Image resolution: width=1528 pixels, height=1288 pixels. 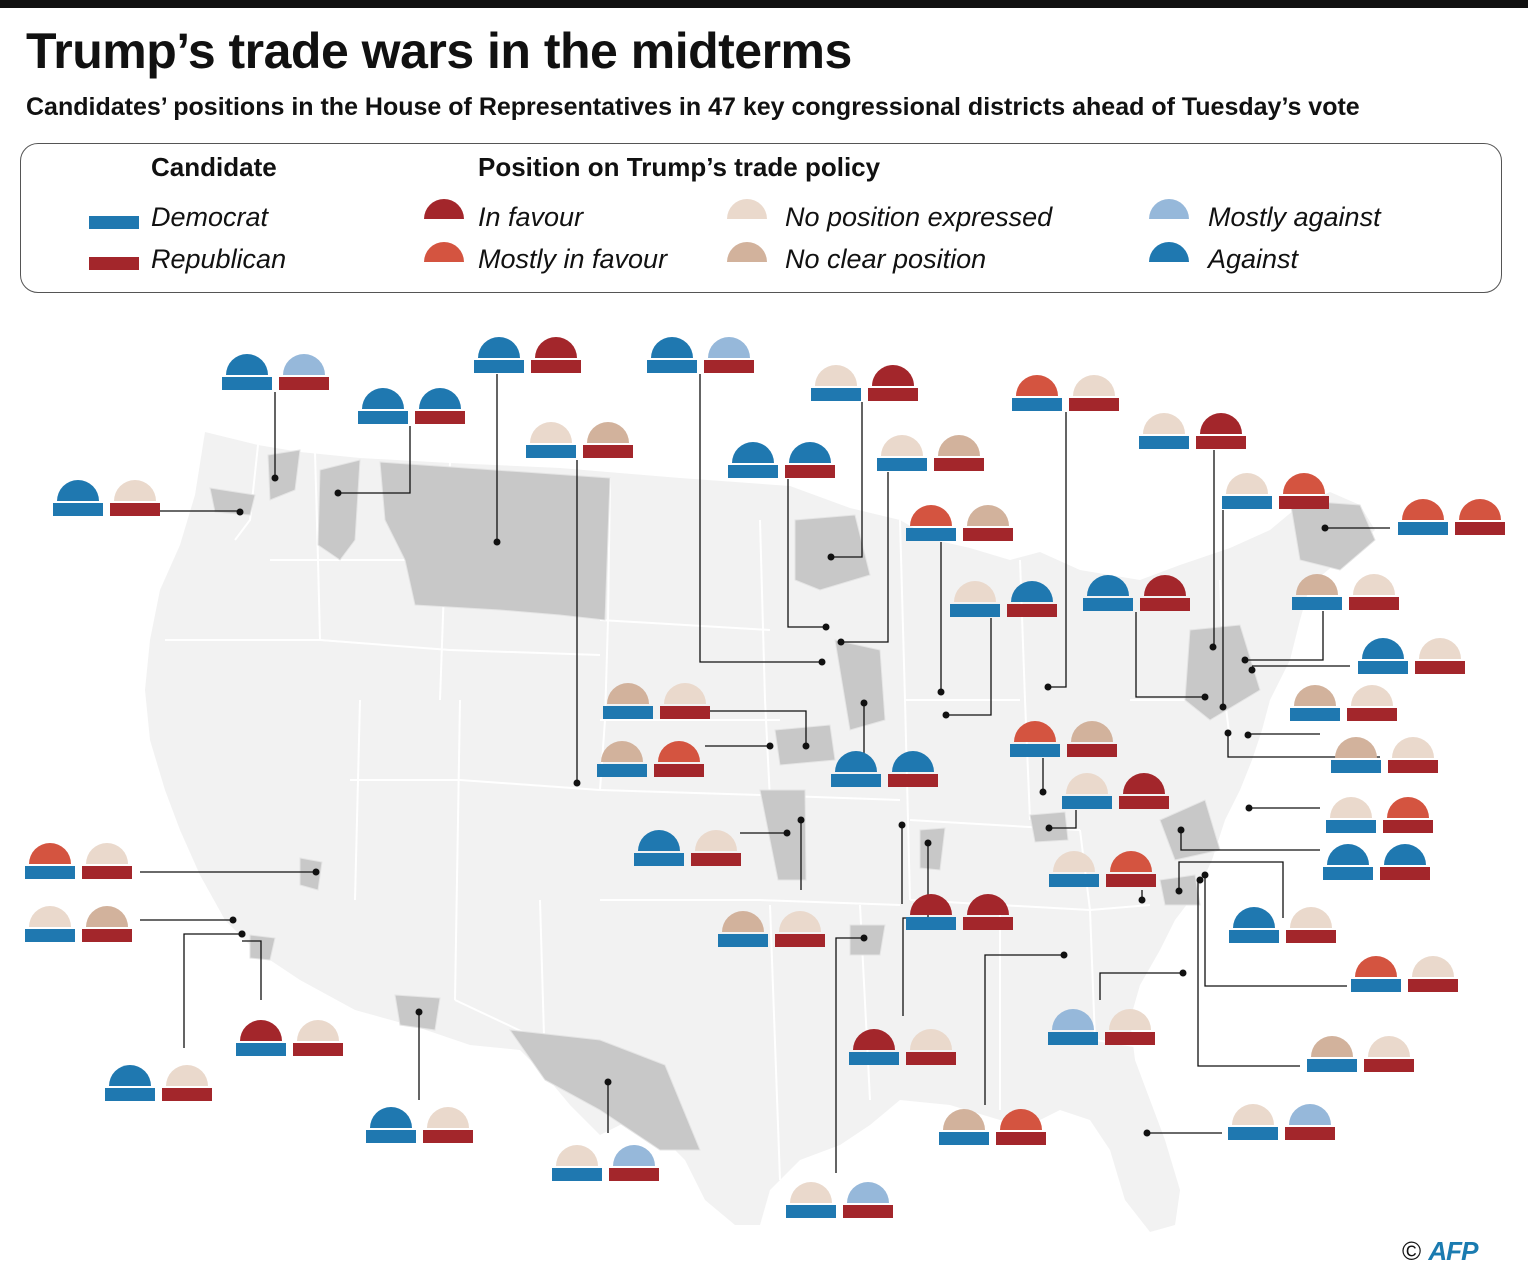 What do you see at coordinates (444, 209) in the screenshot?
I see `legend-in-favour-swatch` at bounding box center [444, 209].